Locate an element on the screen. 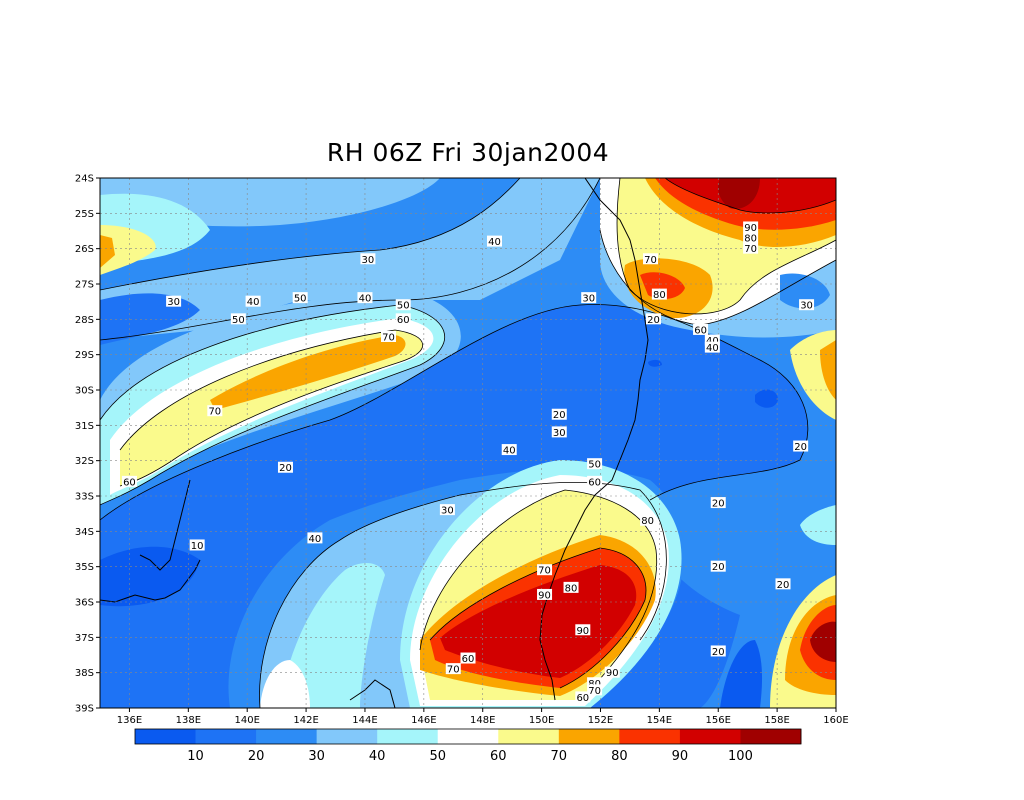 This screenshot has height=800, width=1024. colorbar-label: 60 is located at coordinates (498, 756).